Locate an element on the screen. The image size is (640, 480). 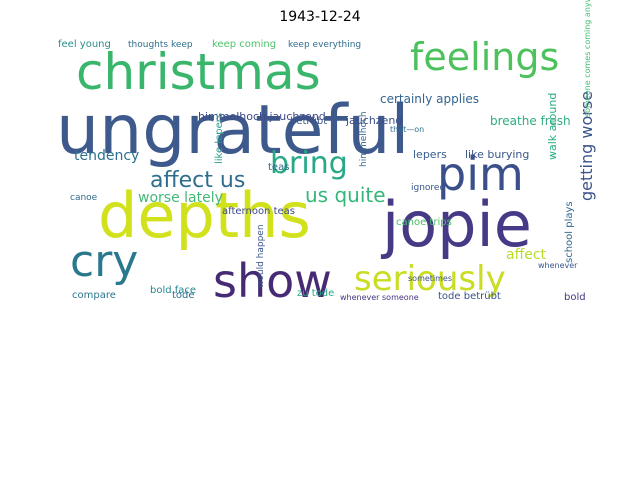
word-8: seriously is located at coordinates (430, 279).